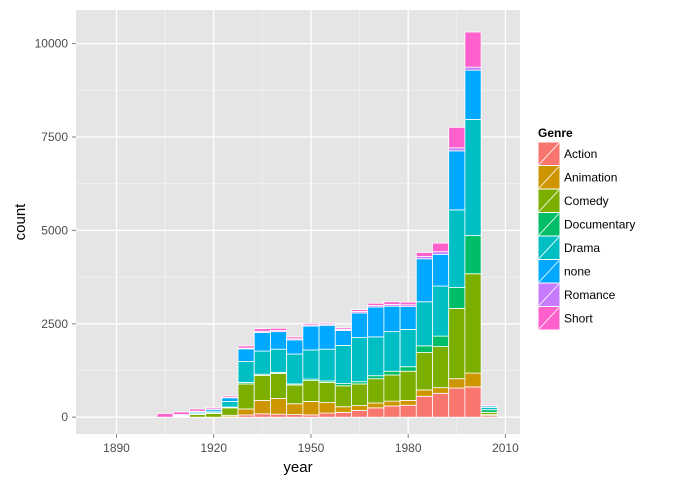 The width and height of the screenshot is (680, 485). I want to click on bar-segment-drama-1990, so click(441, 311).